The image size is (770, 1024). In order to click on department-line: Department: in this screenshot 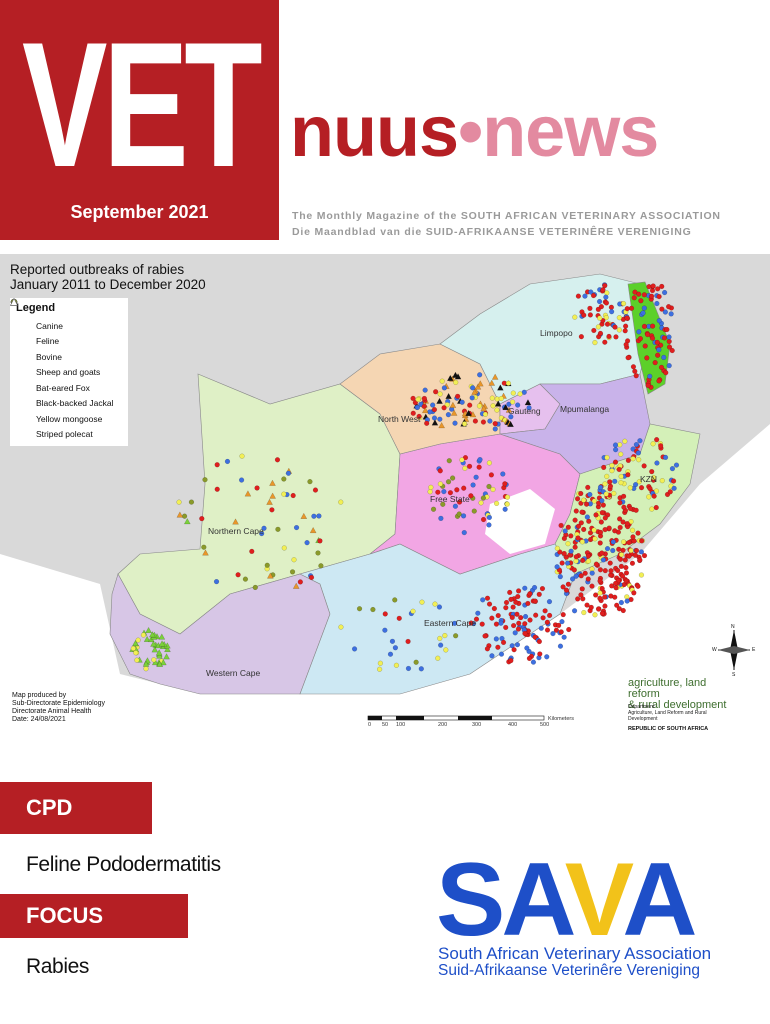, I will do `click(642, 707)`.